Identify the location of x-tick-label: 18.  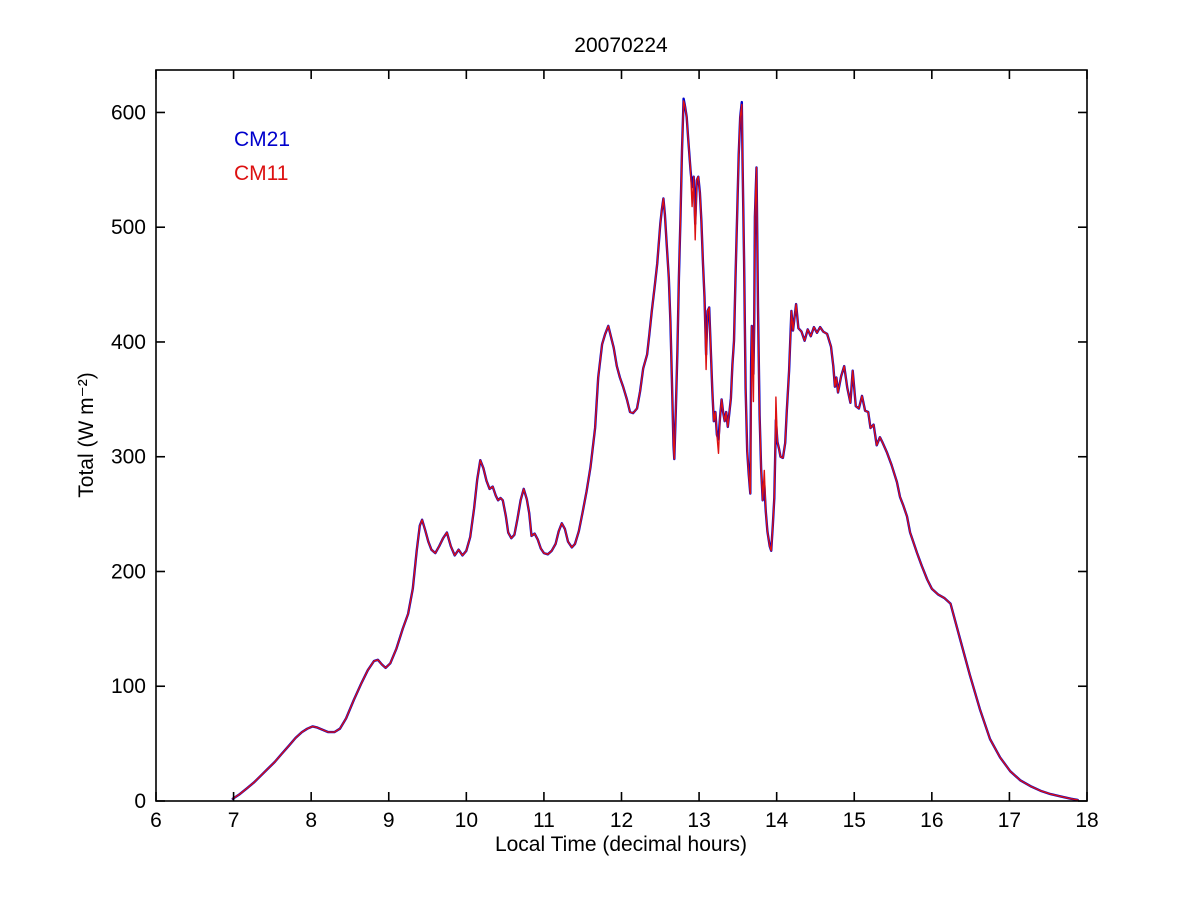
(1086, 820).